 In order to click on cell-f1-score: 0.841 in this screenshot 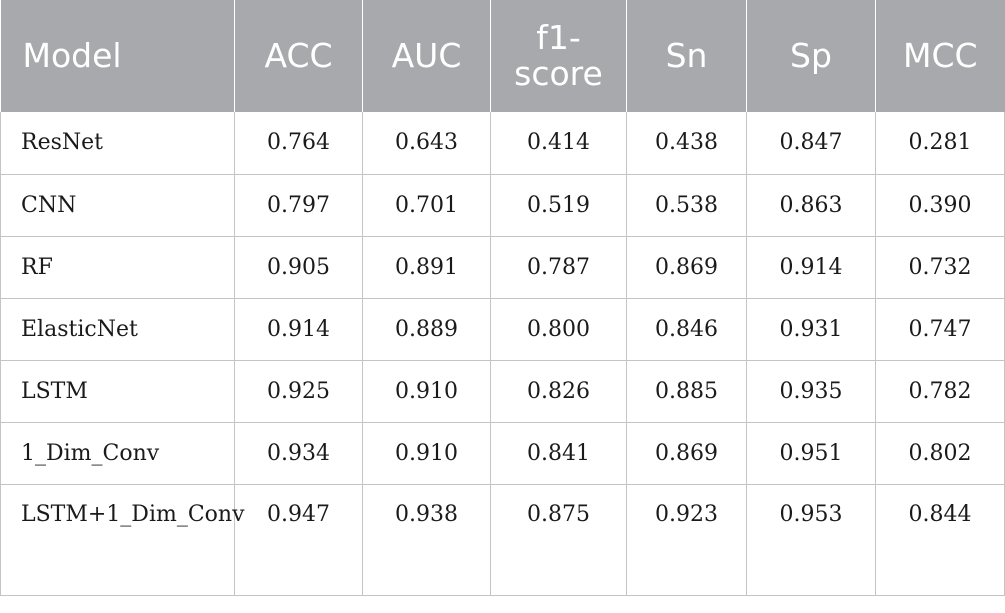, I will do `click(558, 453)`.